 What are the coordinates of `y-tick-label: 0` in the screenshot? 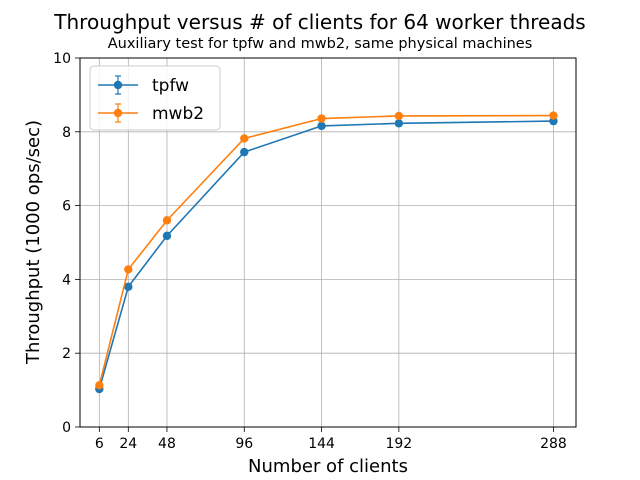 It's located at (66, 428).